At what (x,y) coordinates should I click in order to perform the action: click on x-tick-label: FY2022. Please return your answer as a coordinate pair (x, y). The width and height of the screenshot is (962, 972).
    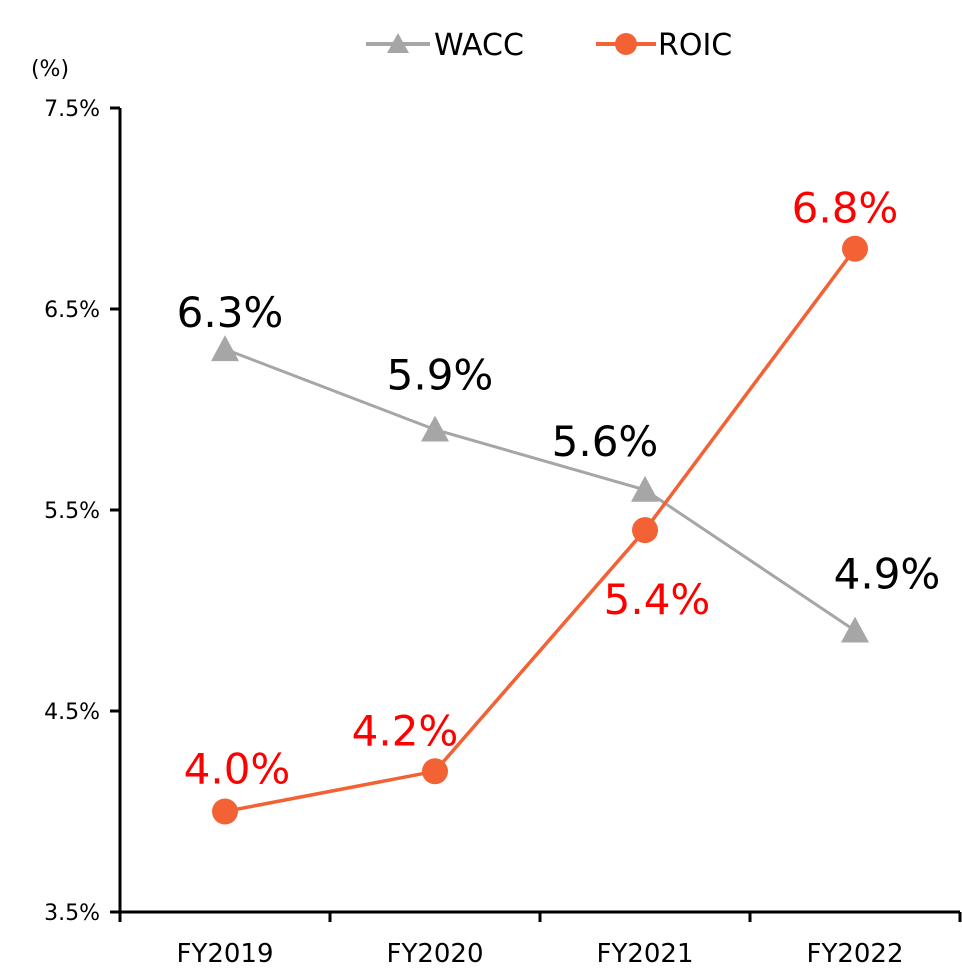
    Looking at the image, I should click on (854, 954).